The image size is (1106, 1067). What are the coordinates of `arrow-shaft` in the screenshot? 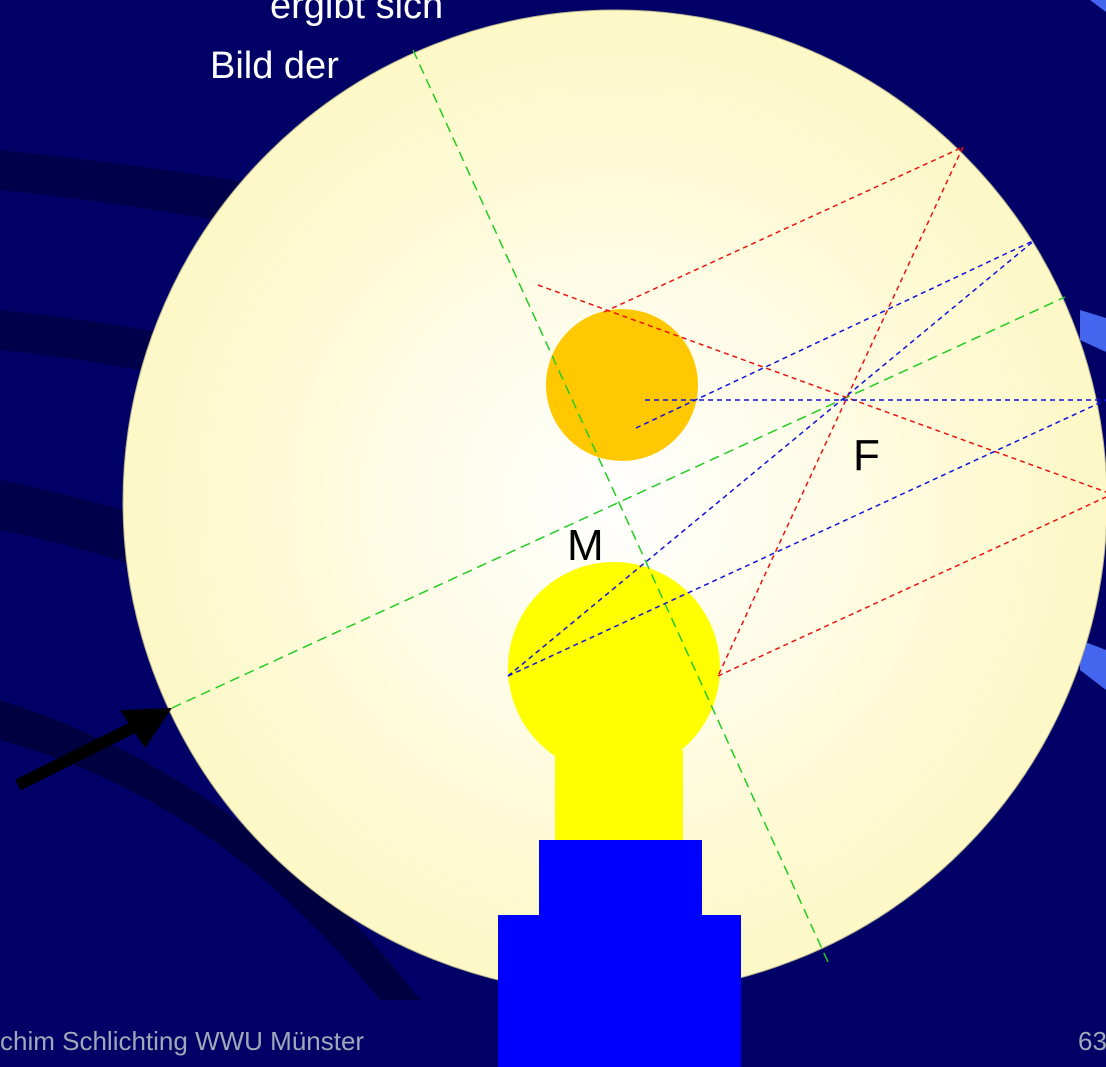 It's located at (79, 754).